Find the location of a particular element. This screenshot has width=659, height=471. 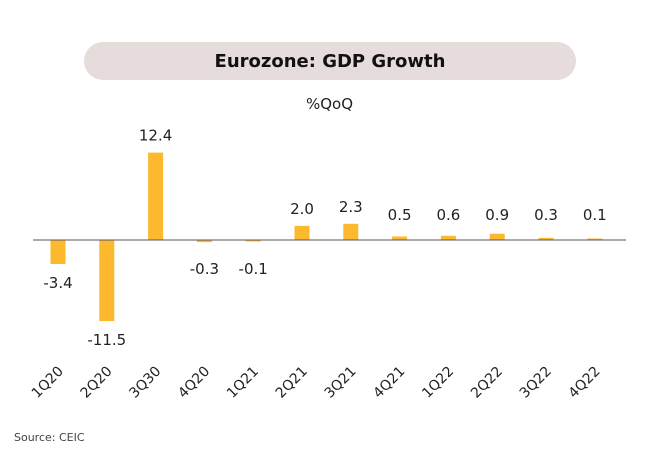

tick-label-1Q21: 1Q21 is located at coordinates (243, 383).